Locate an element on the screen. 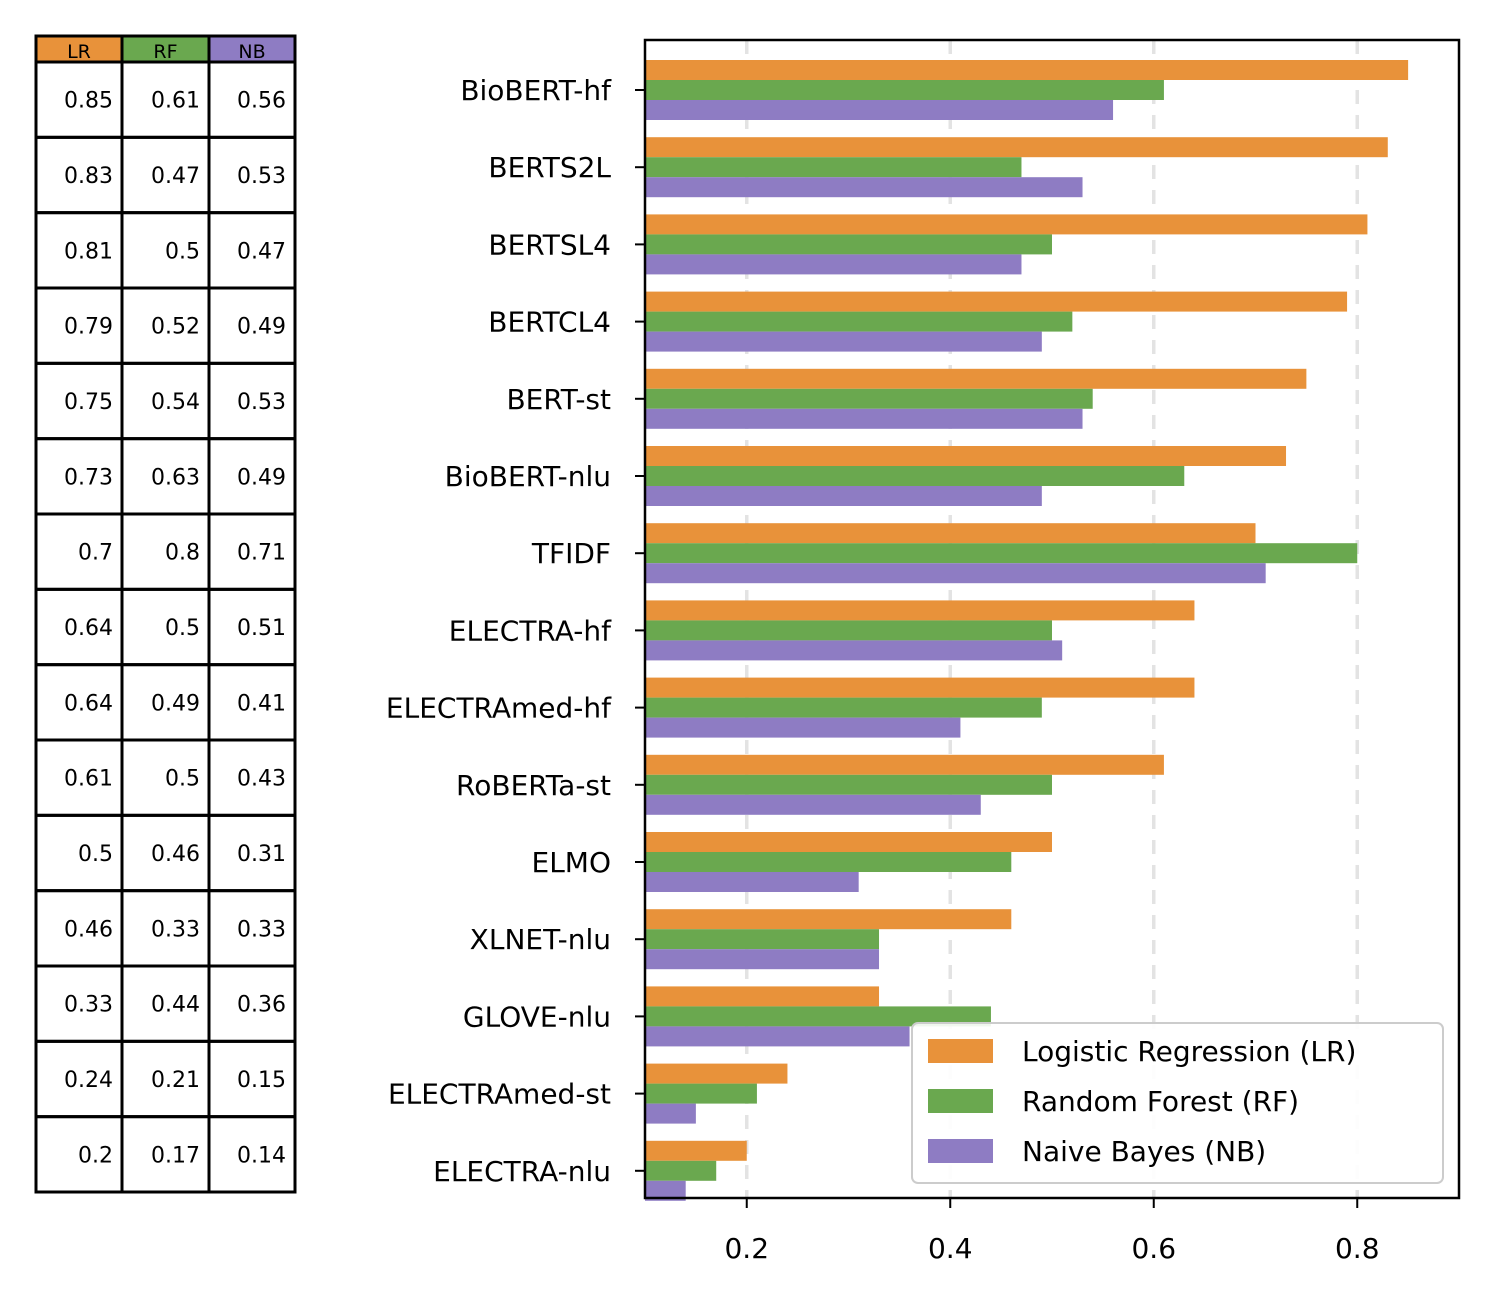 The width and height of the screenshot is (1494, 1302). y-tick-label-8: ELECTRAmed-hf is located at coordinates (499, 708).